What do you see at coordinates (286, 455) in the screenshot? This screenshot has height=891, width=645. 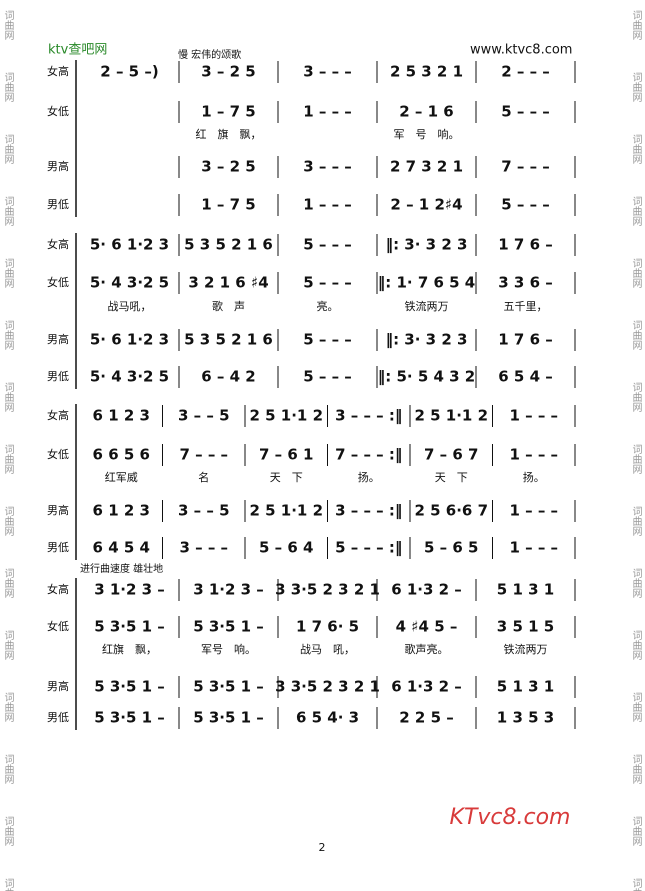 I see `measure-notes: 7 – 6 1` at bounding box center [286, 455].